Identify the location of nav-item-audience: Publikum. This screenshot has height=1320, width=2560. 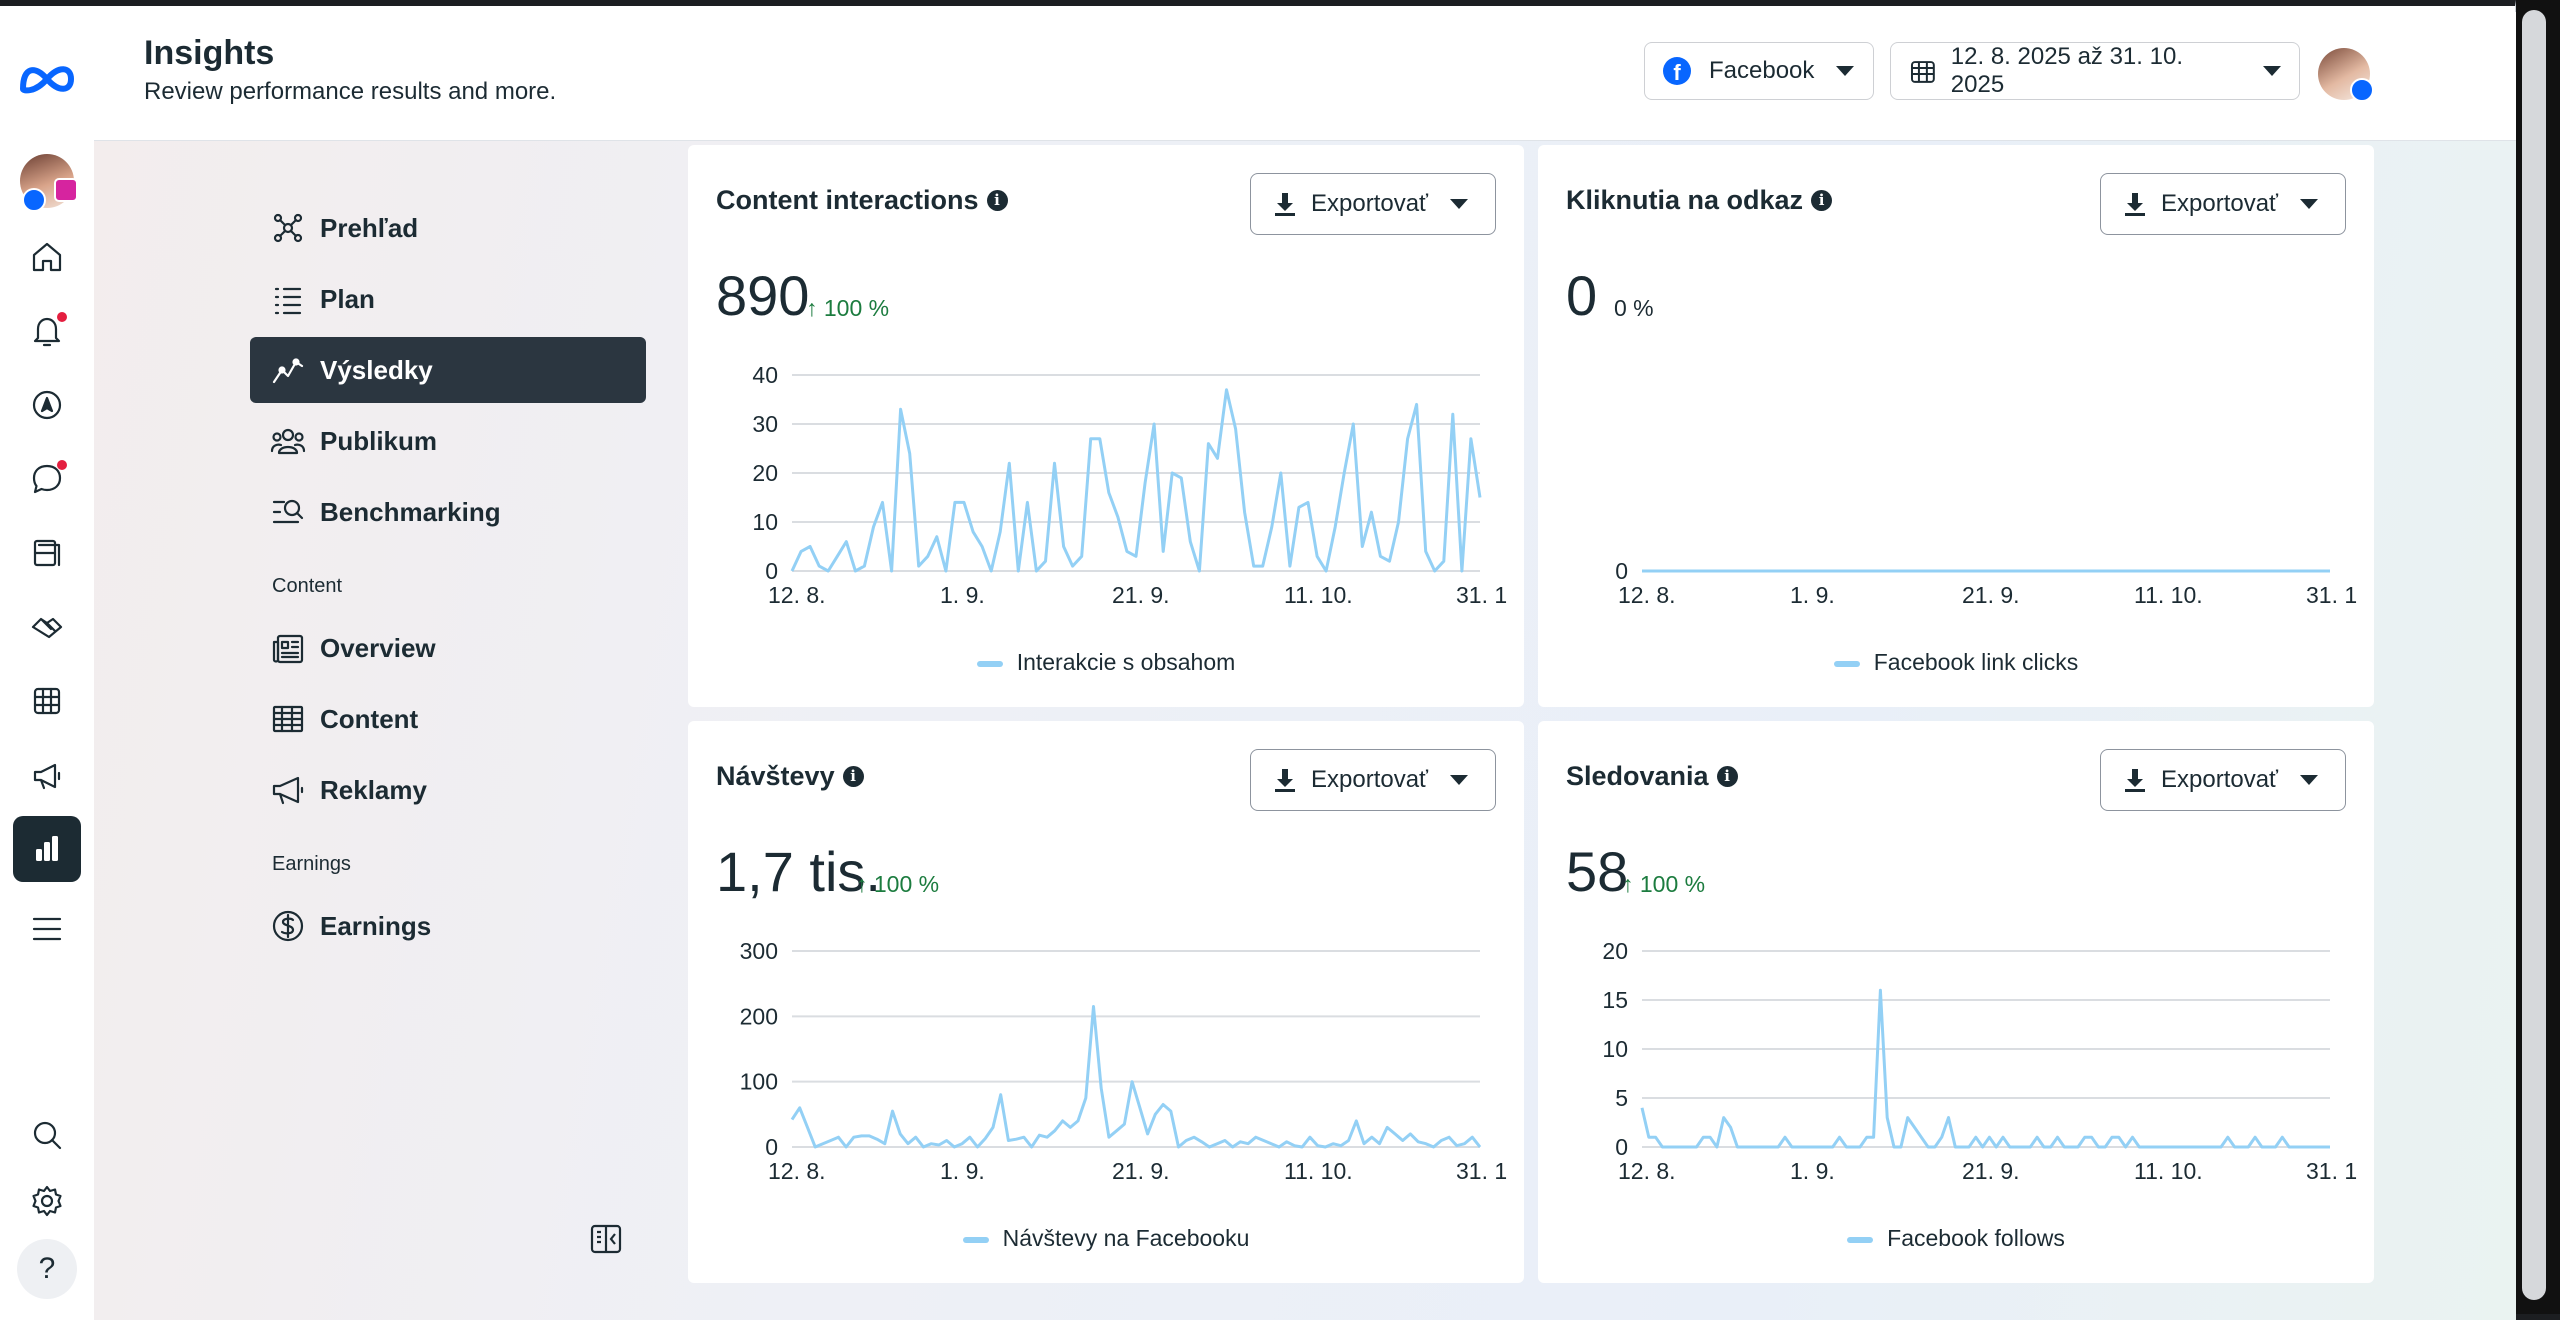
(448, 441).